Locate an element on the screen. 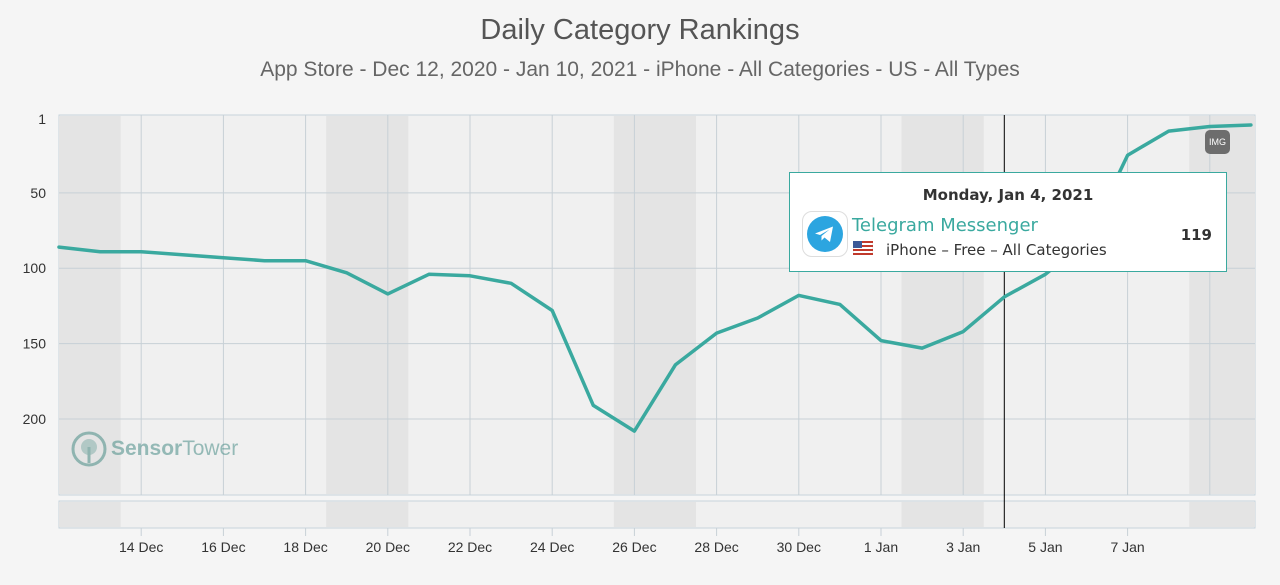 Image resolution: width=1280 pixels, height=585 pixels. x-tick-label: 3 Jan is located at coordinates (963, 547).